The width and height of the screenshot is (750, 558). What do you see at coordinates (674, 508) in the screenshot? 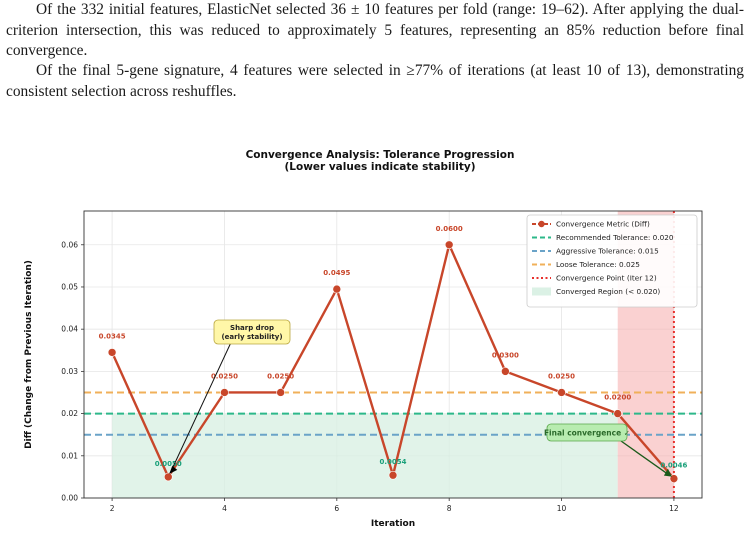
I see `x-tick-label: 12` at bounding box center [674, 508].